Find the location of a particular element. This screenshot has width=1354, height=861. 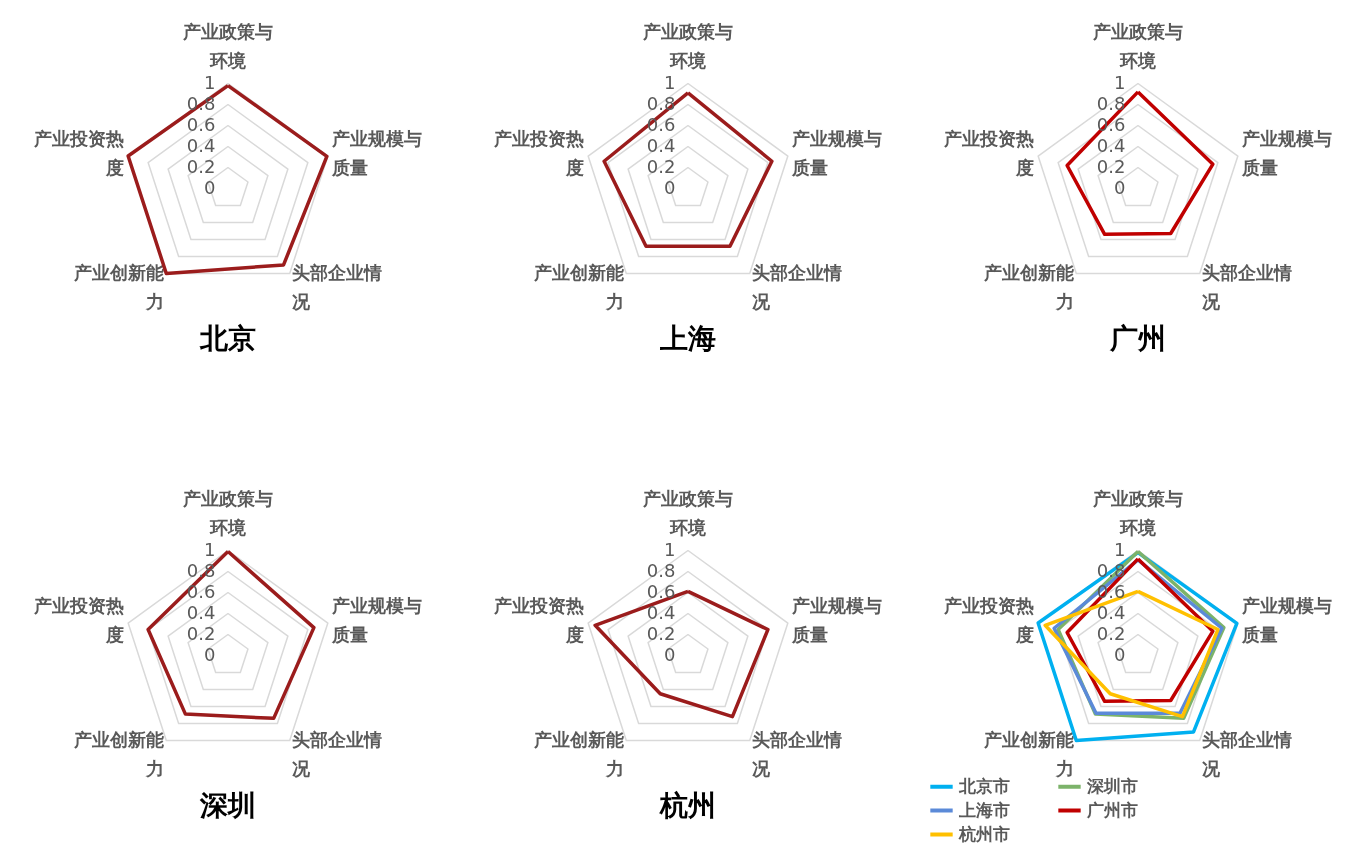

legend-label: 北京市 is located at coordinates (984, 785).